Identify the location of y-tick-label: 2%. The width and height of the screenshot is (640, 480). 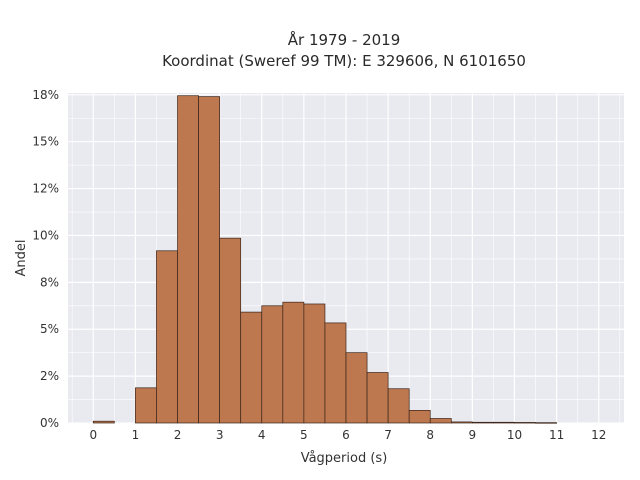
(49, 376).